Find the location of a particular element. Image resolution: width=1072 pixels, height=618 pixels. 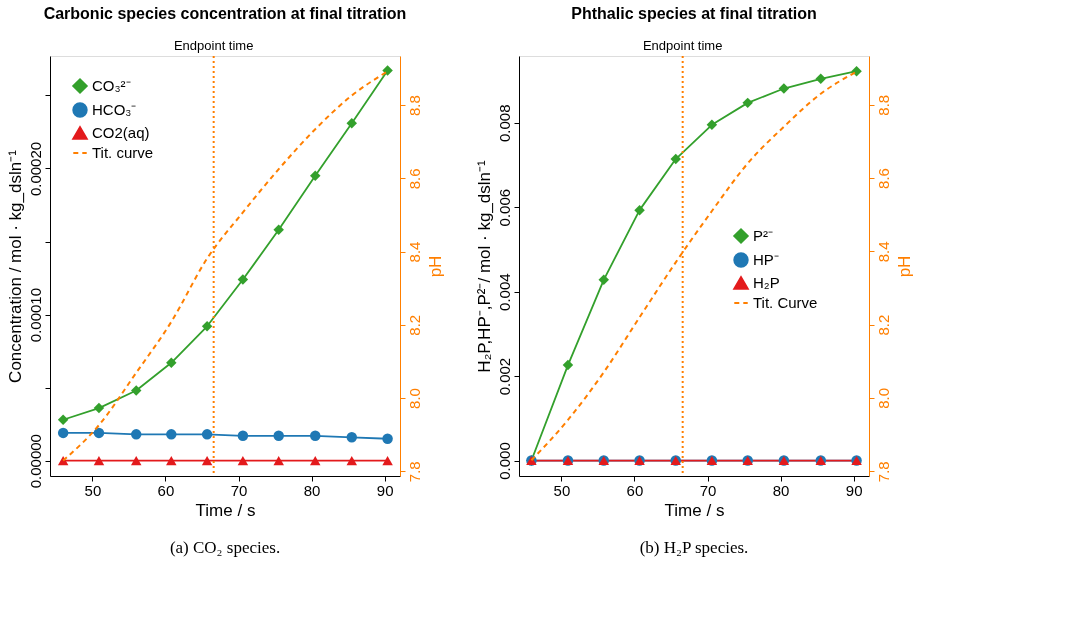

y-tick-label: 0.008 is located at coordinates (504, 123).